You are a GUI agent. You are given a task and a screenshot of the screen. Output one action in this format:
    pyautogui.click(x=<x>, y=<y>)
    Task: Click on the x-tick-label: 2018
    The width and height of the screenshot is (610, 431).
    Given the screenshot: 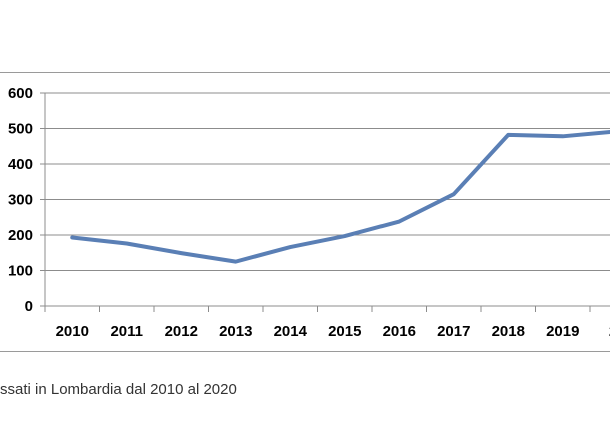 What is the action you would take?
    pyautogui.click(x=508, y=331)
    